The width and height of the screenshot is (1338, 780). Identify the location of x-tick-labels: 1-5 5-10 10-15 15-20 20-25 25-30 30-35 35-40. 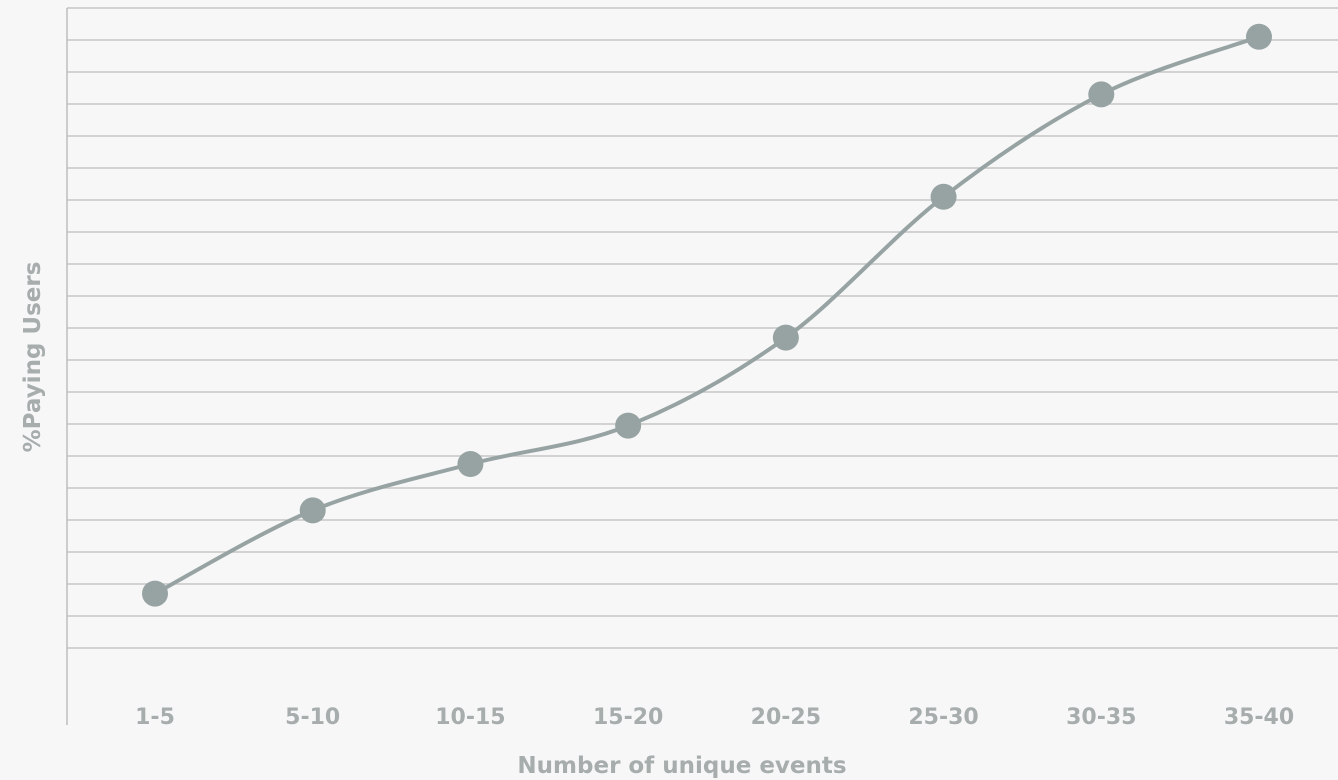
(714, 717).